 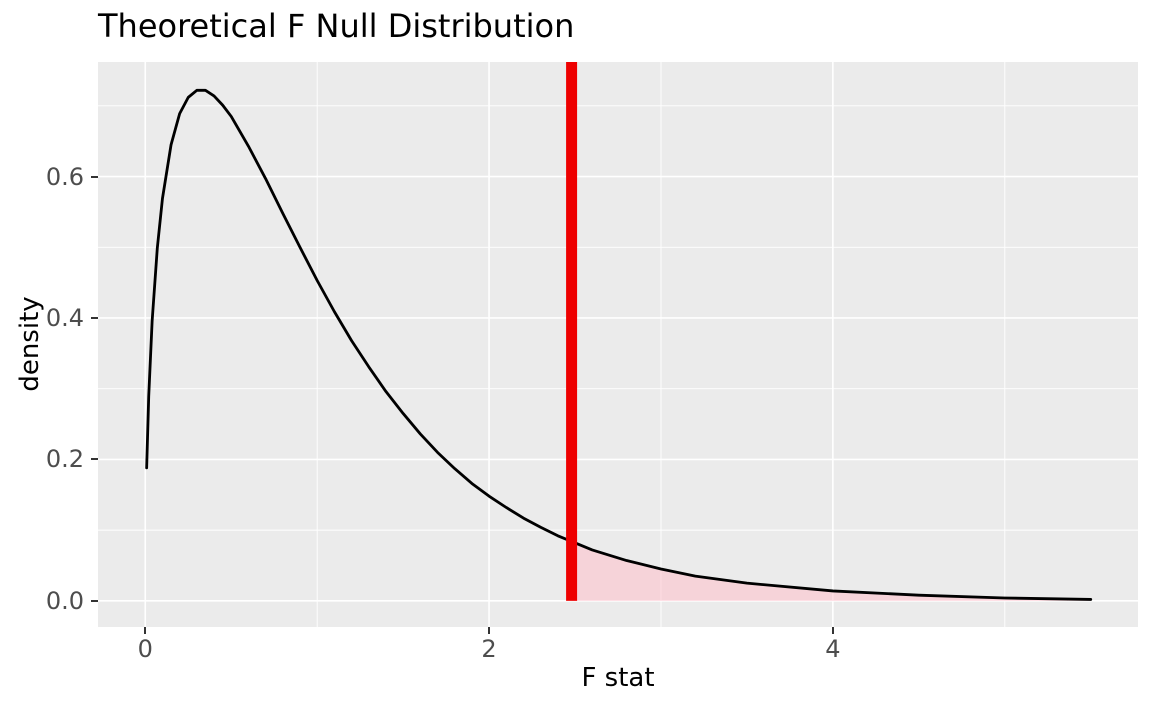 I want to click on y-tick-label: 0.6, so click(x=64, y=176).